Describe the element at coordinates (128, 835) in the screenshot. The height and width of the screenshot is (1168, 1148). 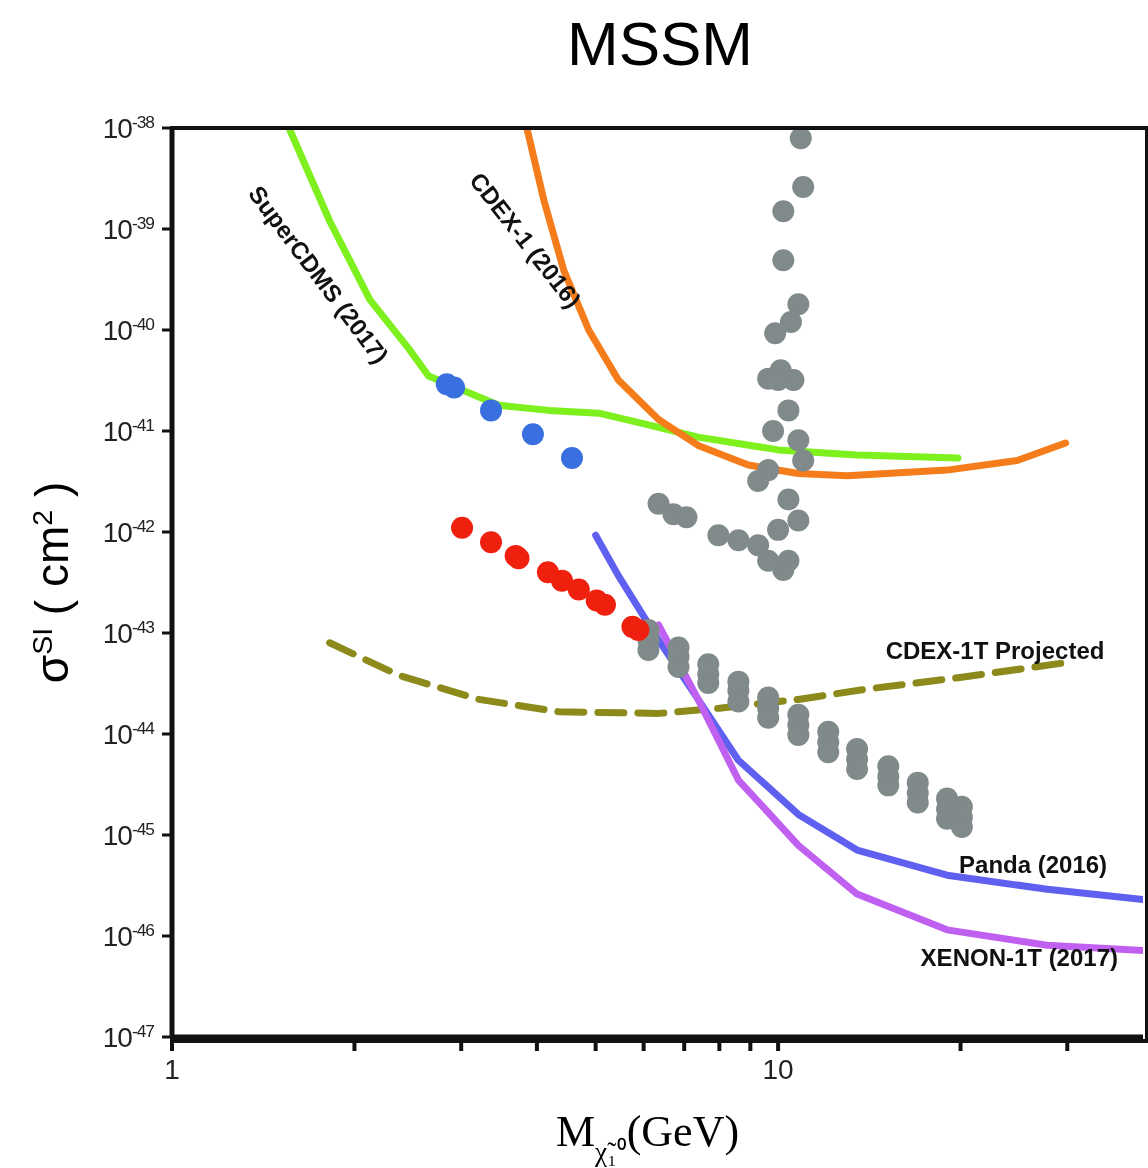
I see `y-tick-label: 10$^{-45}$` at that location.